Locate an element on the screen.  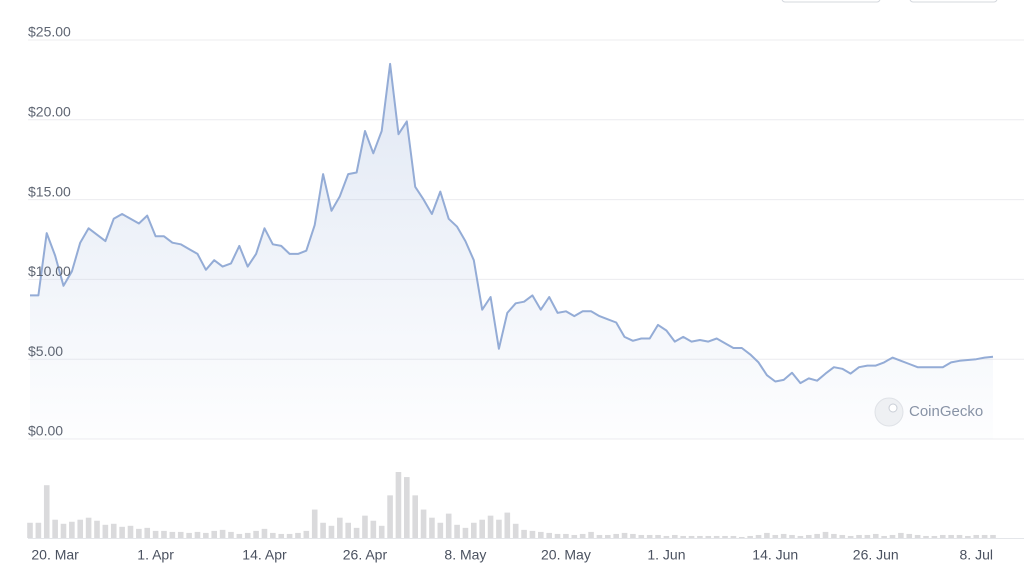
x-tick-label: 1. Apr is located at coordinates (155, 555).